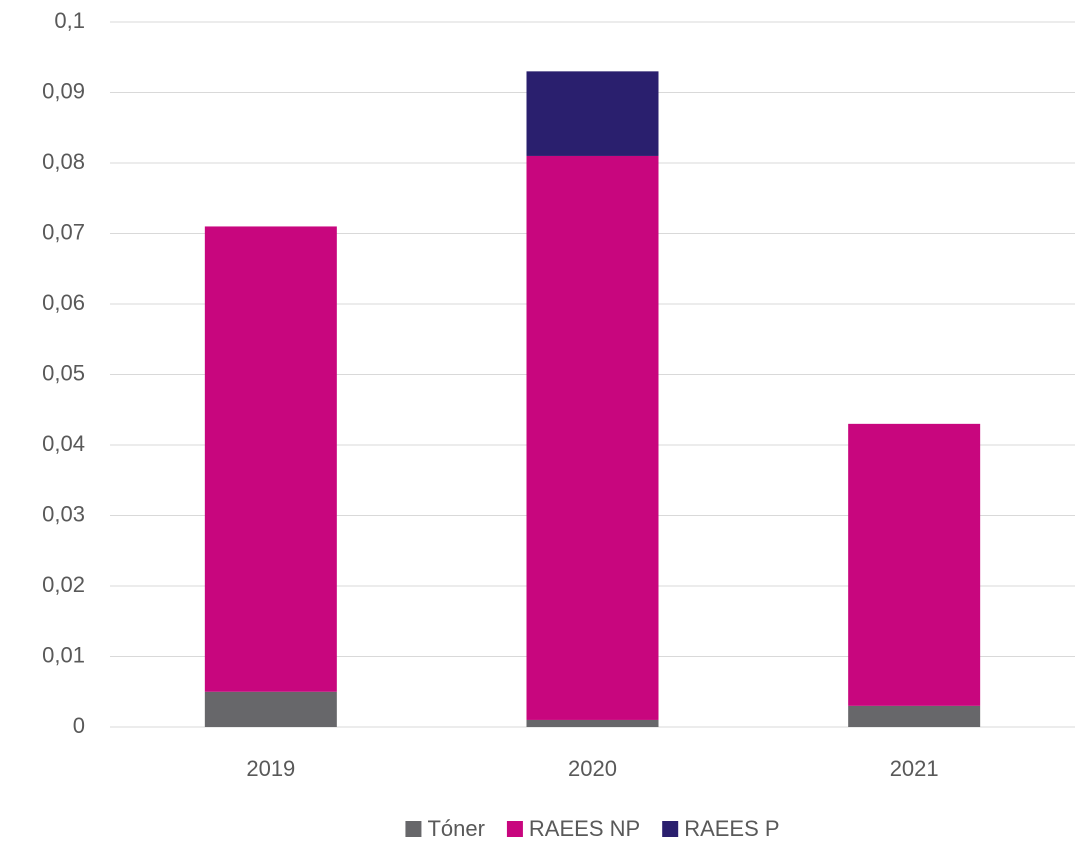  I want to click on y-tick-label: 0,02, so click(63, 584).